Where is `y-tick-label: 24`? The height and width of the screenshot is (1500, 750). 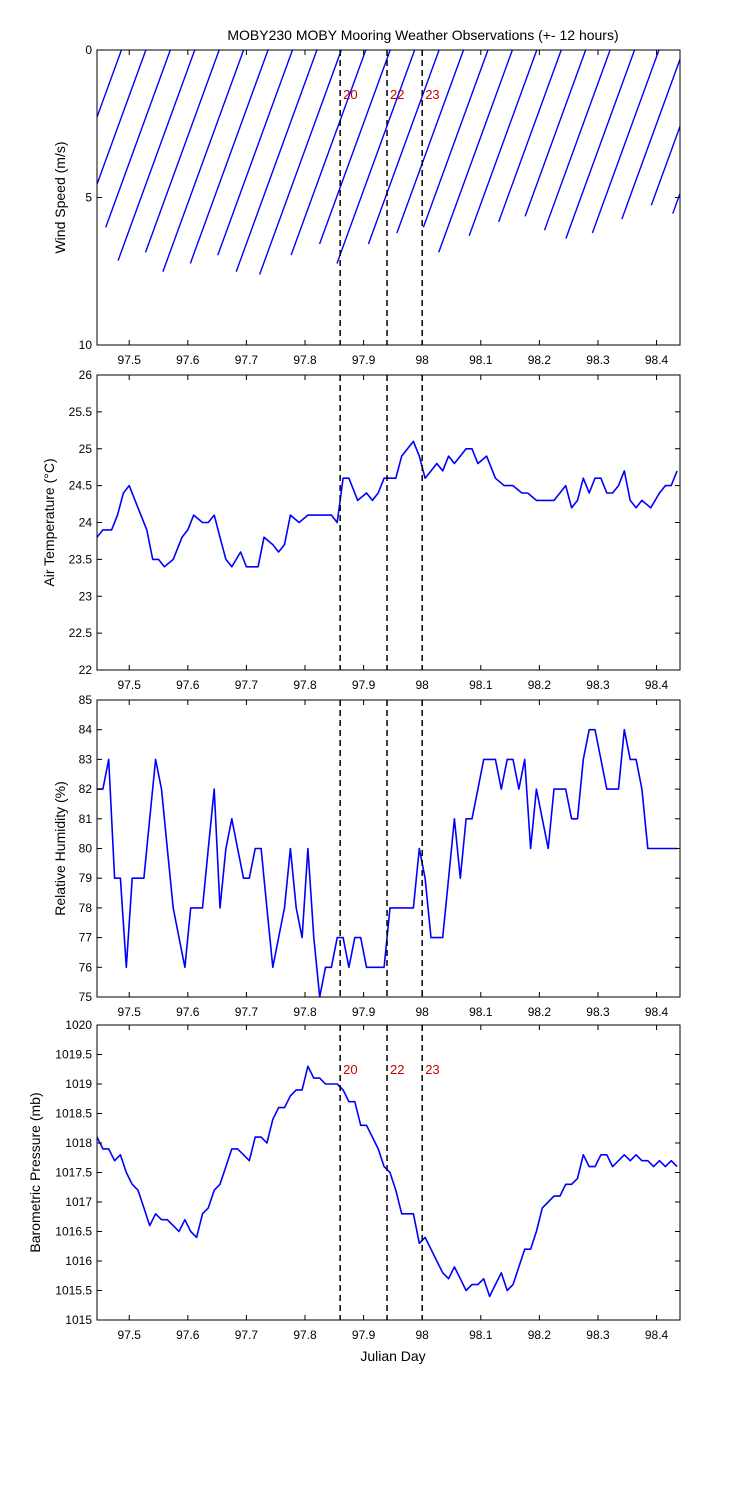 y-tick-label: 24 is located at coordinates (86, 523).